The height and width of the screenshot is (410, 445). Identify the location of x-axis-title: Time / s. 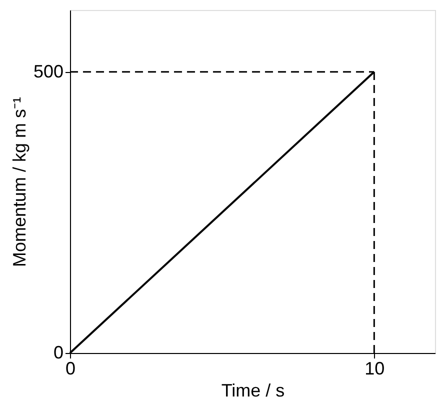
(253, 390).